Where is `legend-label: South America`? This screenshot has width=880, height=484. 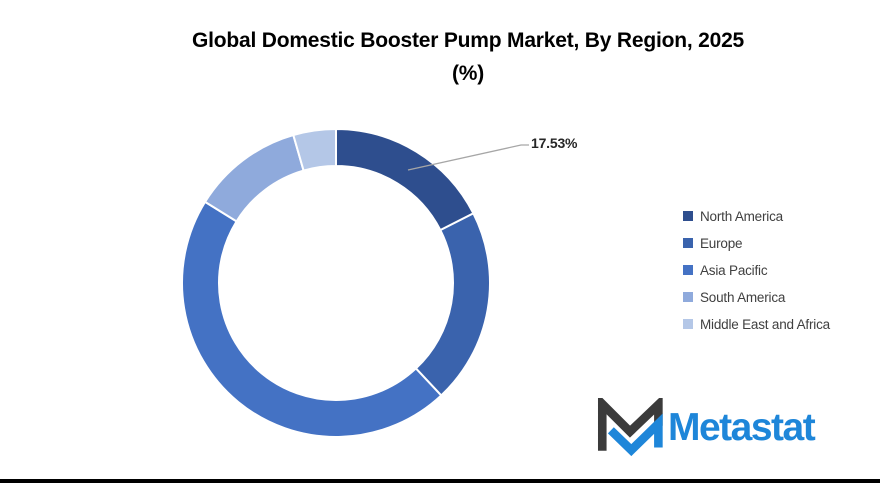 legend-label: South America is located at coordinates (743, 297).